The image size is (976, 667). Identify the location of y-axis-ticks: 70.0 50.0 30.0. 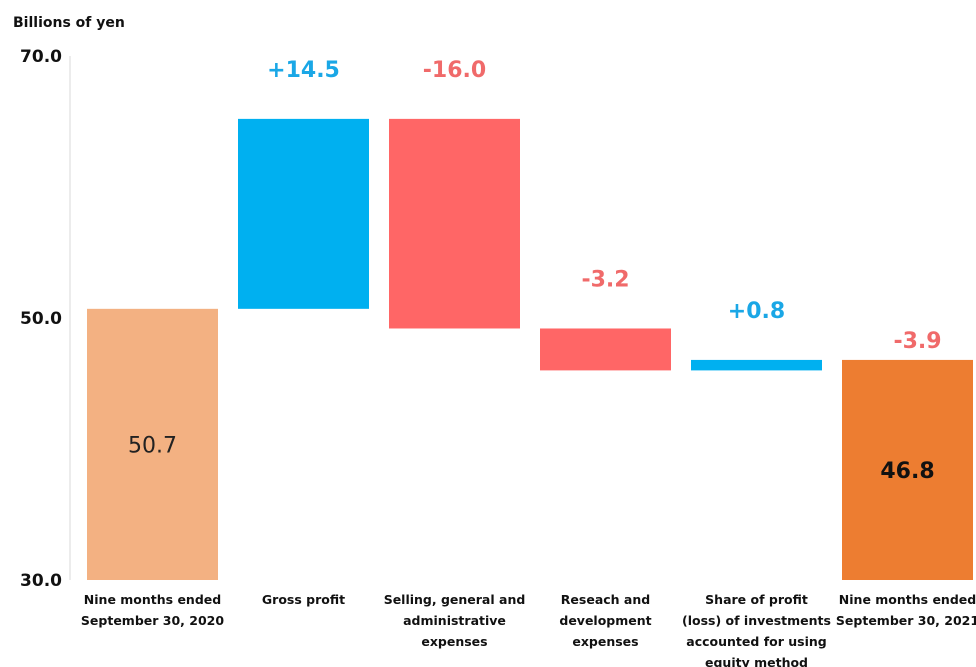
(41, 319).